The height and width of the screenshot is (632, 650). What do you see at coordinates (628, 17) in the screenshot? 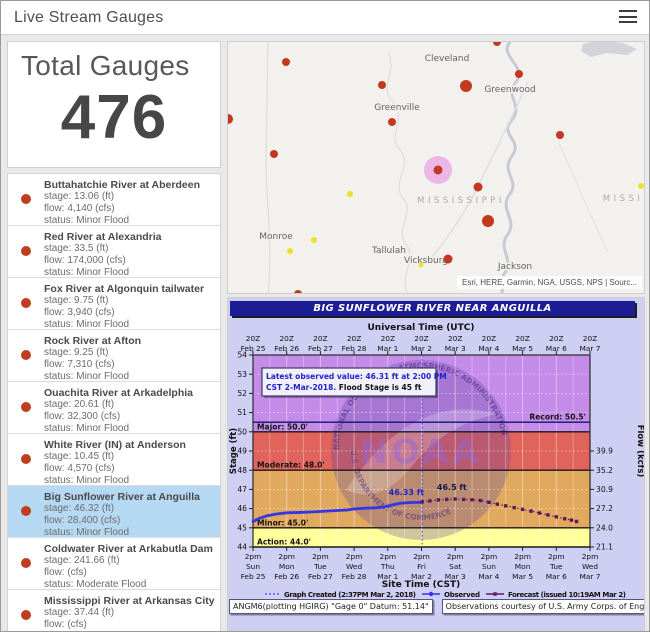
I see `hamburger-menu-icon` at bounding box center [628, 17].